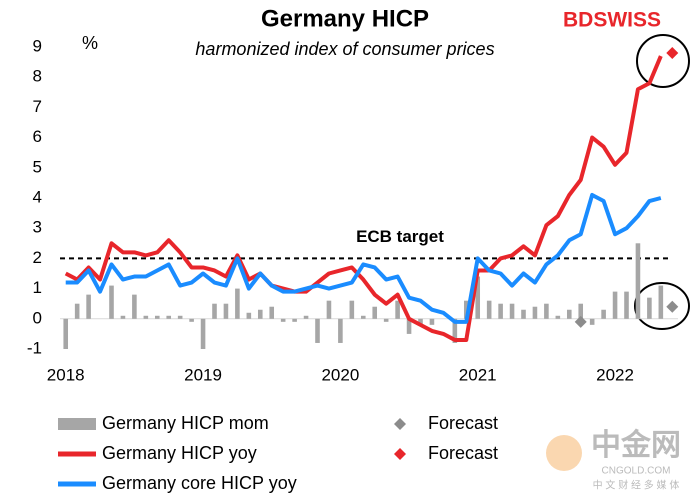  Describe the element at coordinates (478, 374) in the screenshot. I see `x-tick-label: 2021` at that location.